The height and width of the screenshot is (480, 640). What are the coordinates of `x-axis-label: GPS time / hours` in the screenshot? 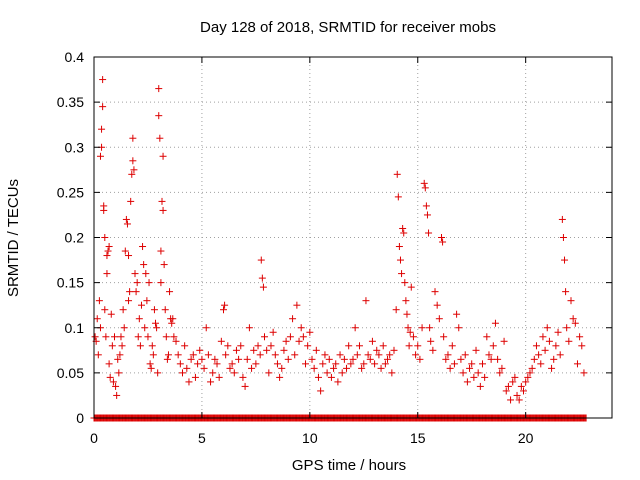 It's located at (349, 465).